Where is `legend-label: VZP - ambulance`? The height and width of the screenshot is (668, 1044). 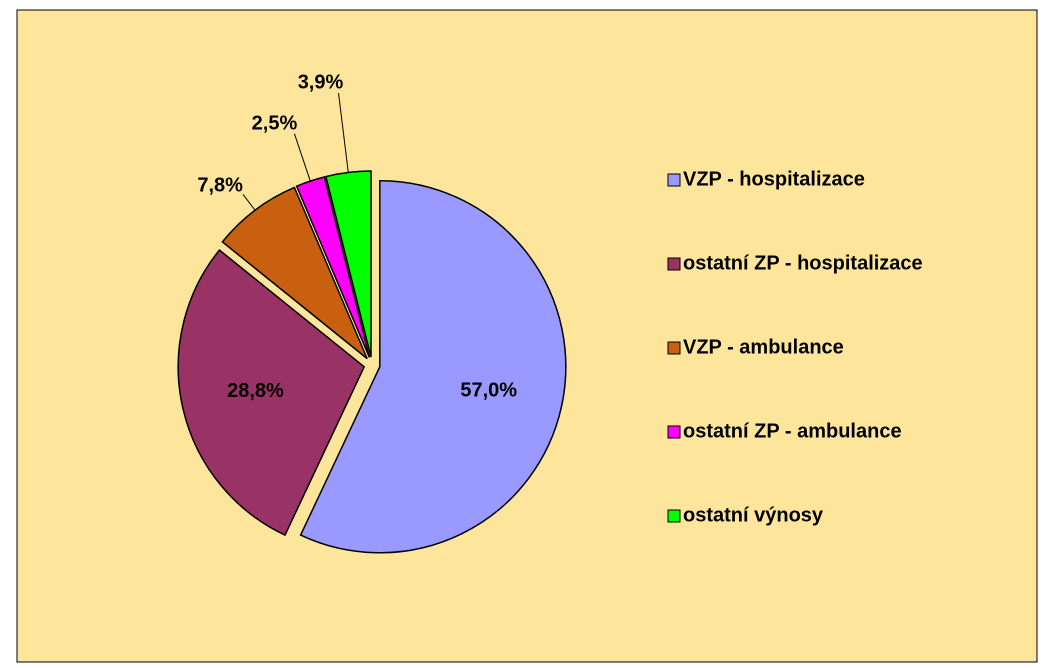
legend-label: VZP - ambulance is located at coordinates (763, 347).